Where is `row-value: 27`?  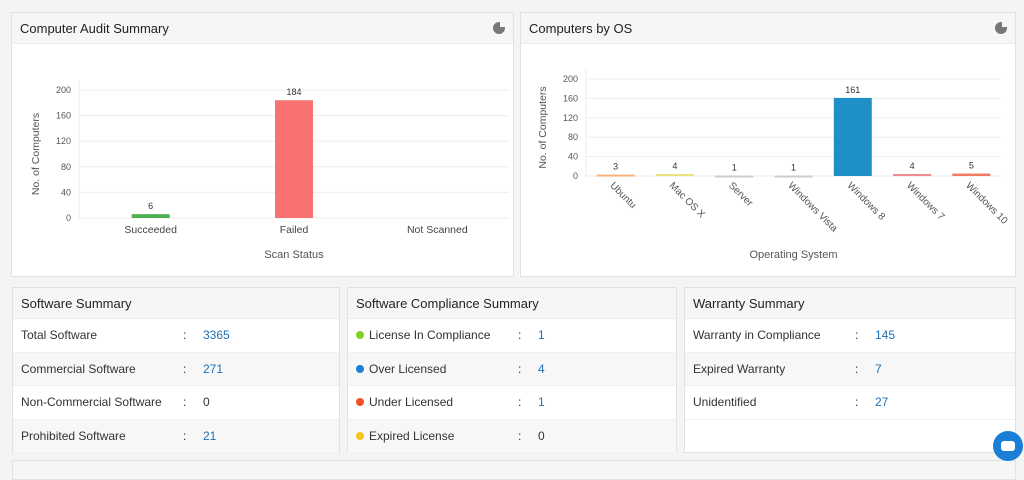
row-value: 27 is located at coordinates (882, 402).